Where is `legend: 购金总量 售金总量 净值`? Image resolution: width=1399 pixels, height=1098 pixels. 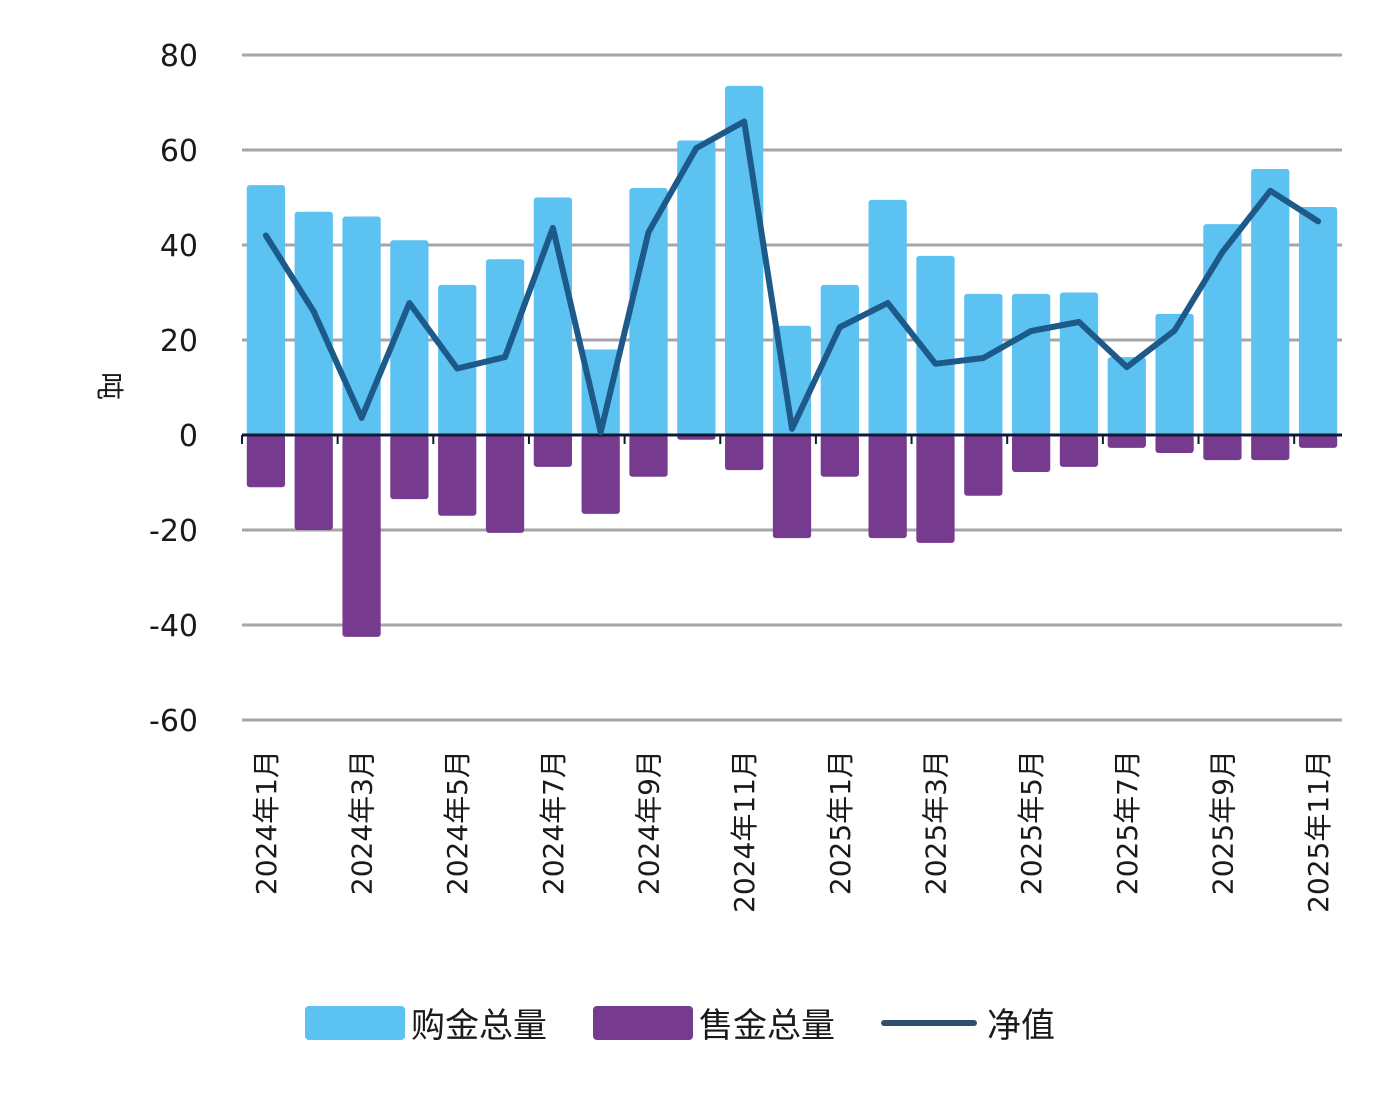 legend: 购金总量 售金总量 净值 is located at coordinates (703, 1022).